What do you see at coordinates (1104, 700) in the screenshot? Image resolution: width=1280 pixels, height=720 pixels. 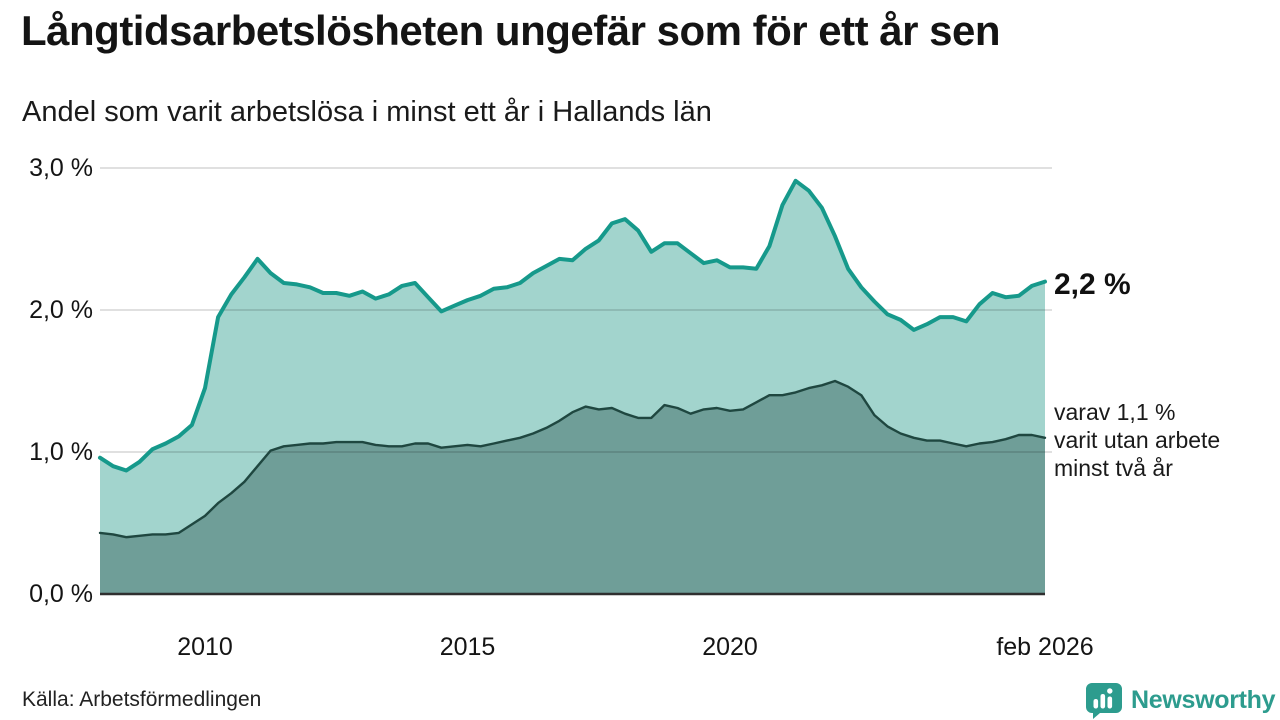 I see `bar-chart-bubble-icon` at bounding box center [1104, 700].